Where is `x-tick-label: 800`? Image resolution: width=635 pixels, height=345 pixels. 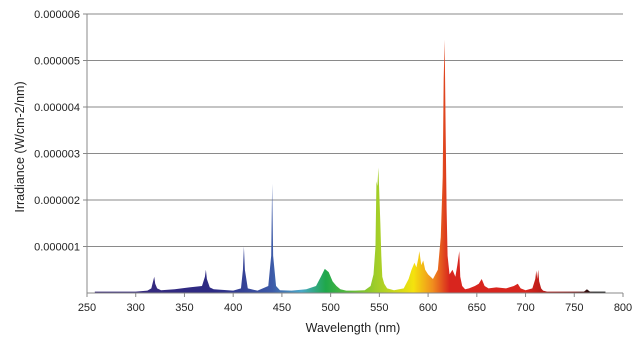 x-tick-label: 800 is located at coordinates (623, 308).